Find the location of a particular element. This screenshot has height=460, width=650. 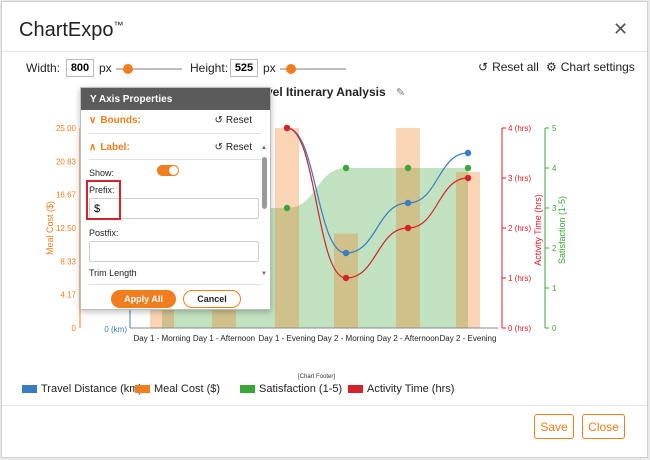

legend-label: Satisfaction (1-5) is located at coordinates (301, 389).